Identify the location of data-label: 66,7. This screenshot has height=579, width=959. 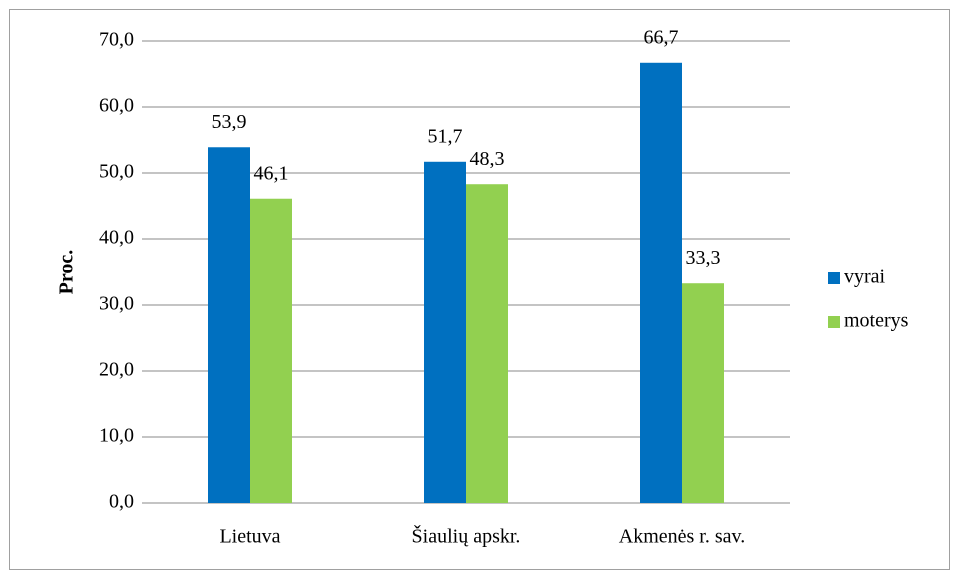
(661, 37).